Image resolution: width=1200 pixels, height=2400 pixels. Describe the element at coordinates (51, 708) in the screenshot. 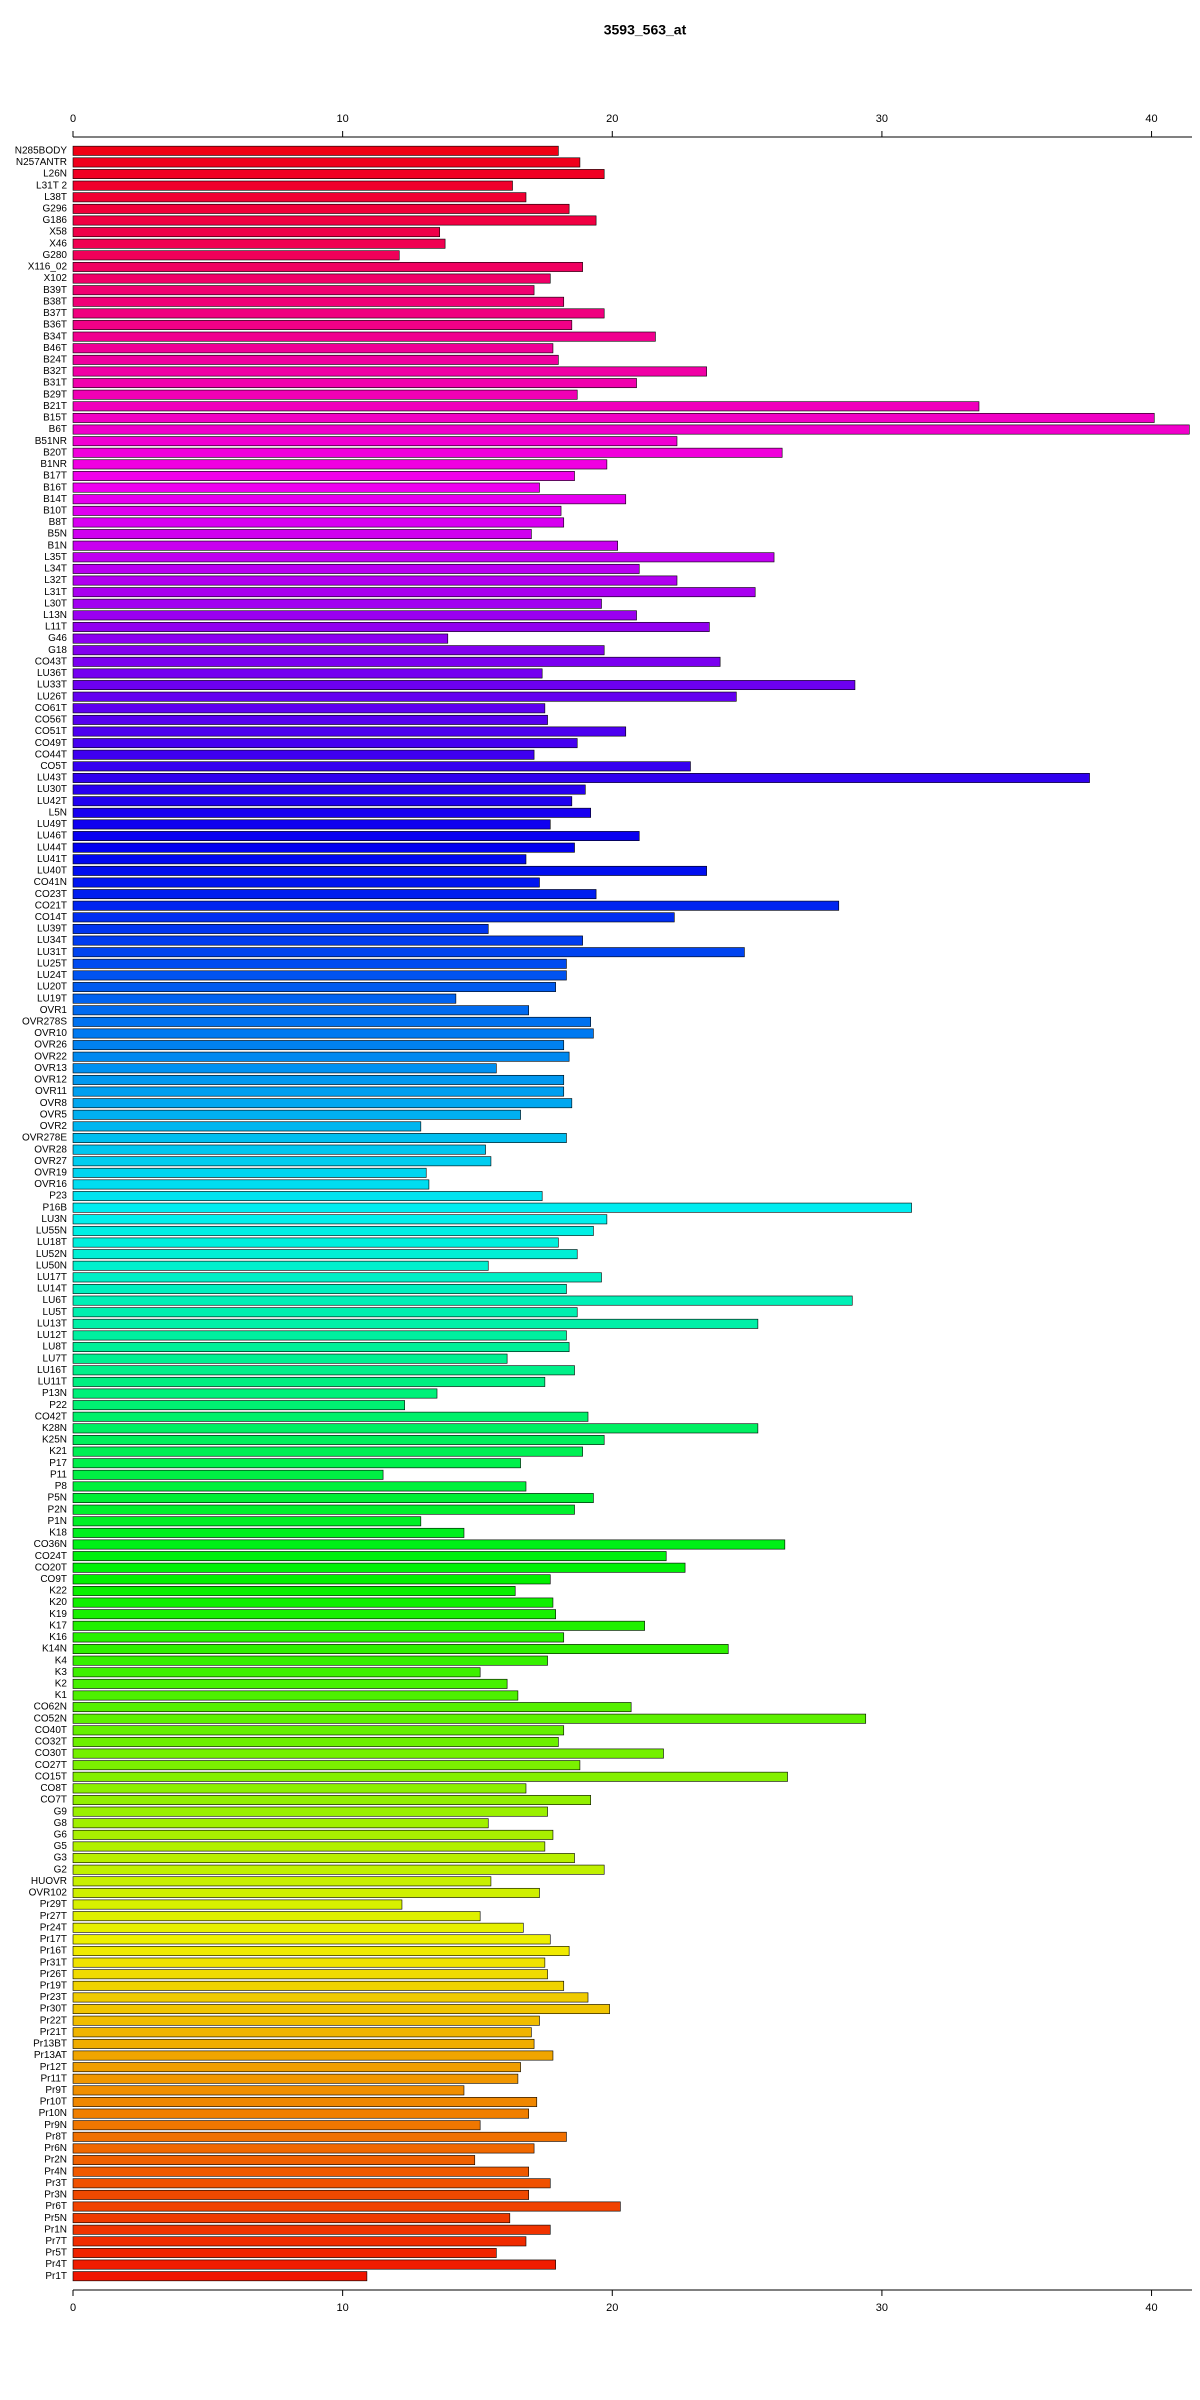

I see `y-tick-label: CO61T` at that location.